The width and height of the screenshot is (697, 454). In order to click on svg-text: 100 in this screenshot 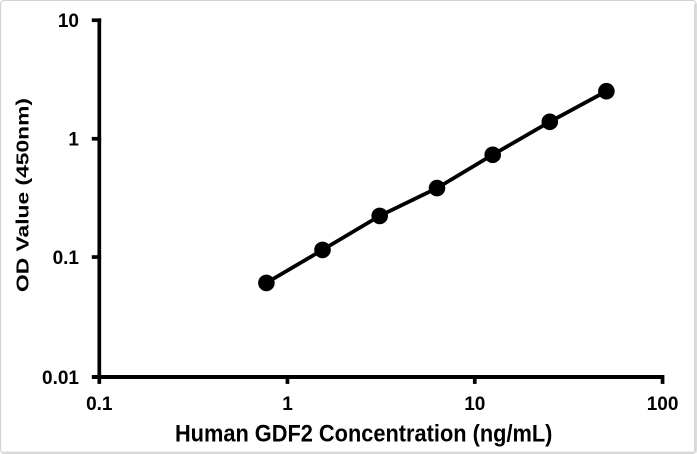, I will do `click(663, 404)`.